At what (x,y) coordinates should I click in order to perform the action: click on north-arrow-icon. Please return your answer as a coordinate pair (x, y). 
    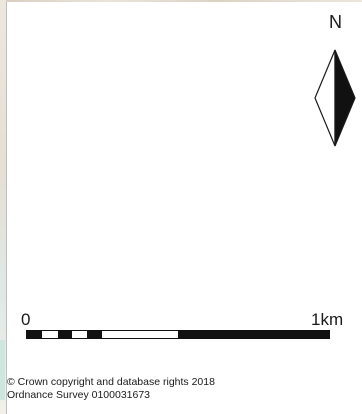
    Looking at the image, I should click on (335, 98).